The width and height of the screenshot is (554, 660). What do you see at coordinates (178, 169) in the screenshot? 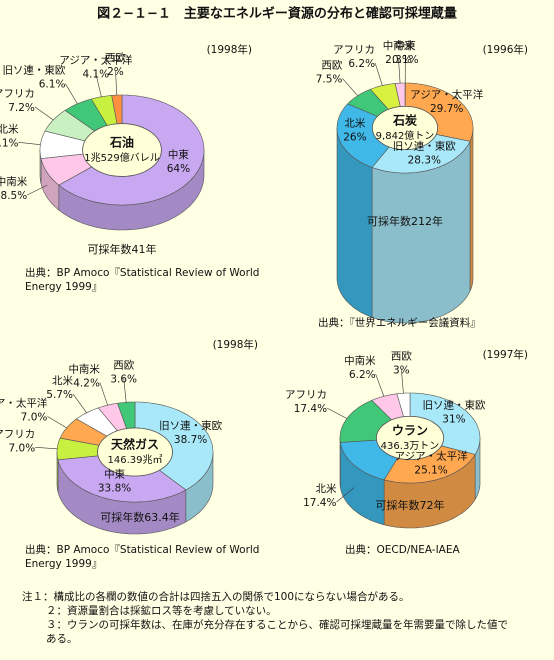
I see `value-label: 64%` at bounding box center [178, 169].